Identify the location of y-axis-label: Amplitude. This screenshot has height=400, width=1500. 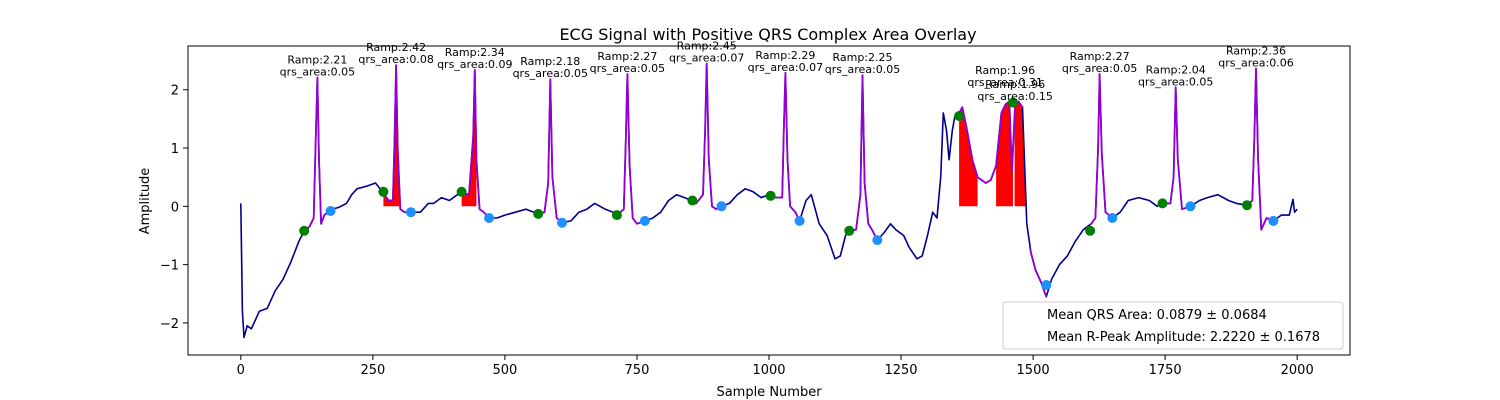
(145, 201).